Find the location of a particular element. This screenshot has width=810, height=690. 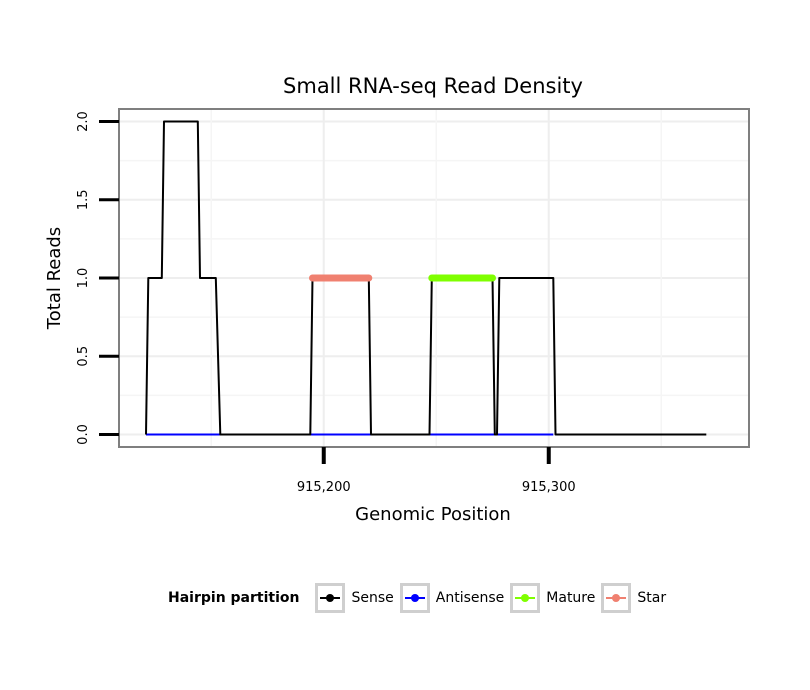

legend-key-antisense is located at coordinates (414, 598).